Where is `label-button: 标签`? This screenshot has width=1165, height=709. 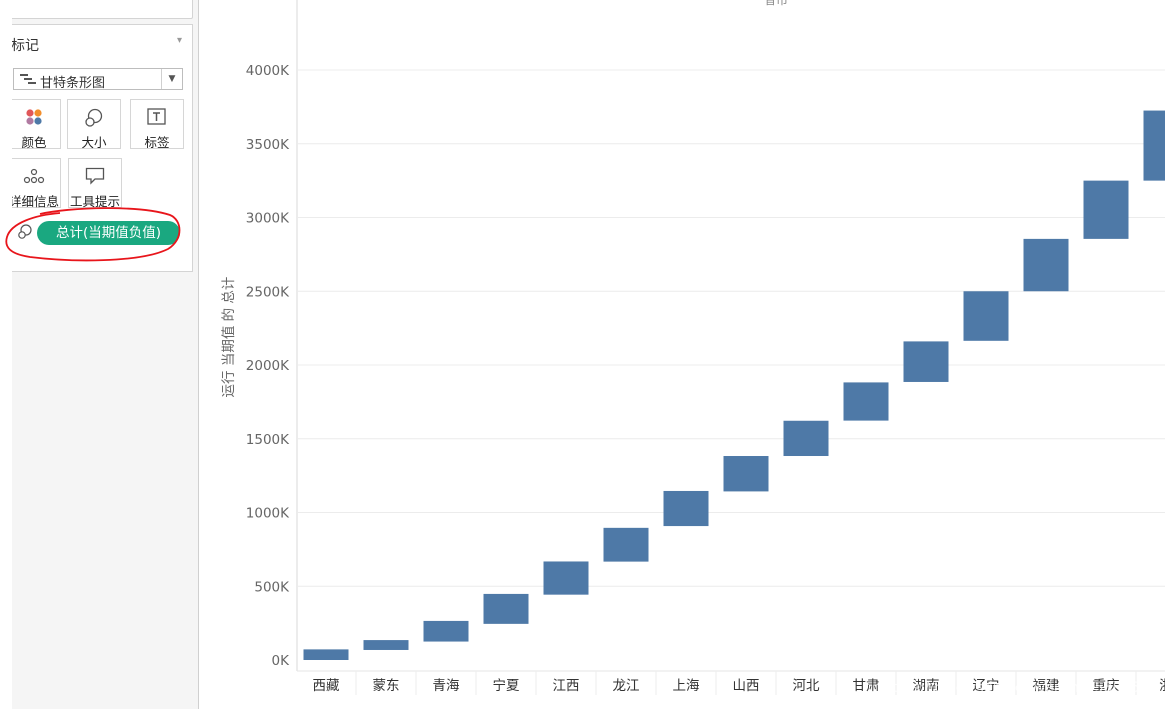
label-button: 标签 is located at coordinates (157, 124).